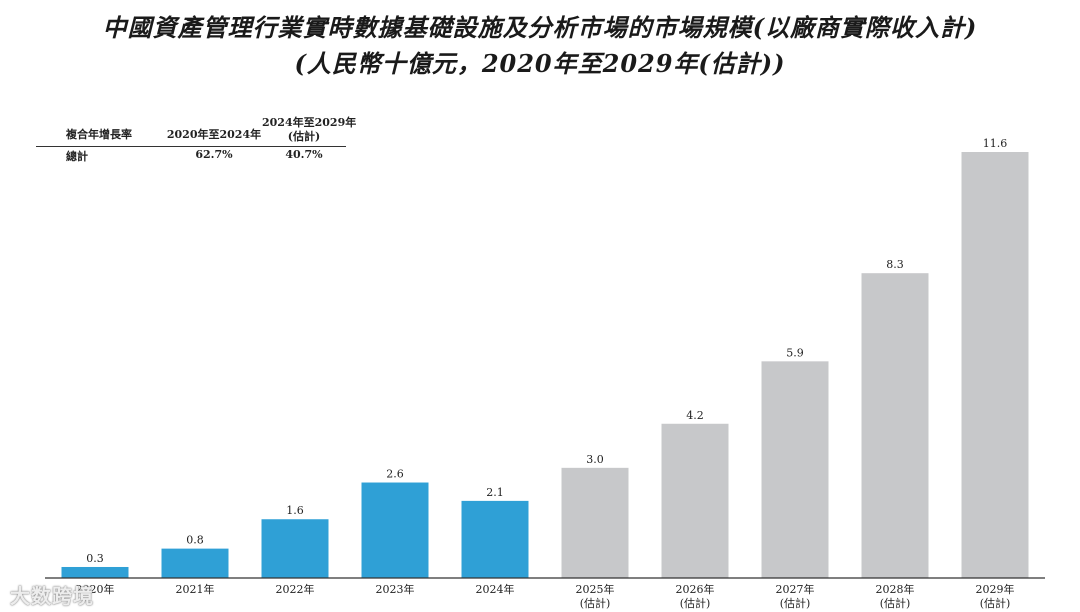  I want to click on data-label: 2.1, so click(495, 492).